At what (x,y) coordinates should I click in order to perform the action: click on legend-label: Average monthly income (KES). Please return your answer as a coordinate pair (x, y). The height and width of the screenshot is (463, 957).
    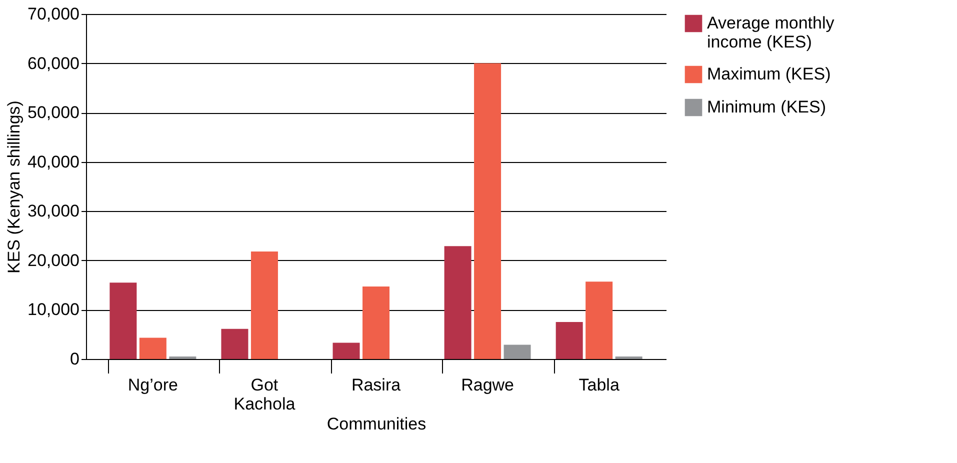
    Looking at the image, I should click on (771, 33).